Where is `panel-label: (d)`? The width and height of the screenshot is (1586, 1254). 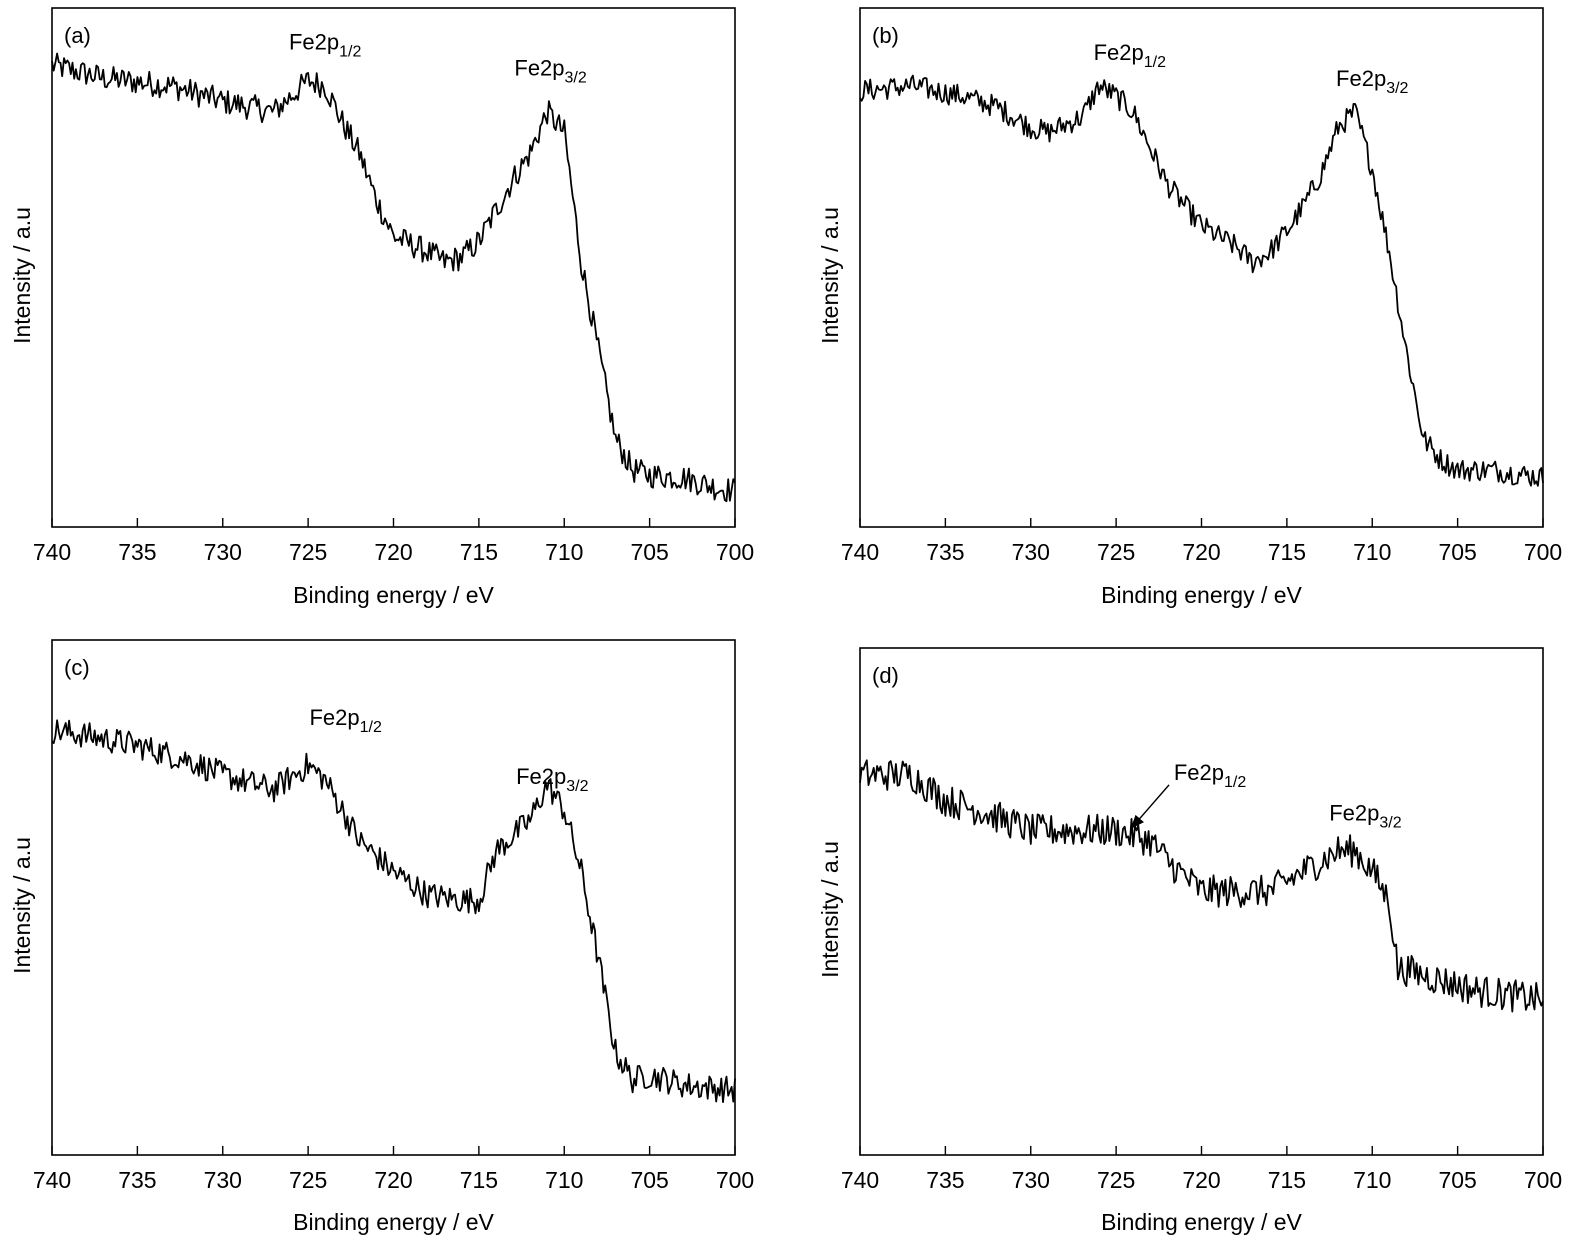
panel-label: (d) is located at coordinates (885, 675).